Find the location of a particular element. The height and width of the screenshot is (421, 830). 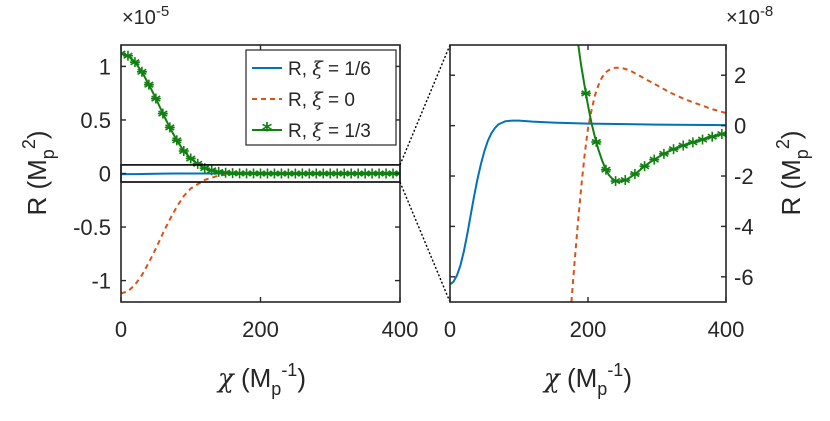

legend-entry-xi-1-6: R, ξ = 1/6 is located at coordinates (311, 69).